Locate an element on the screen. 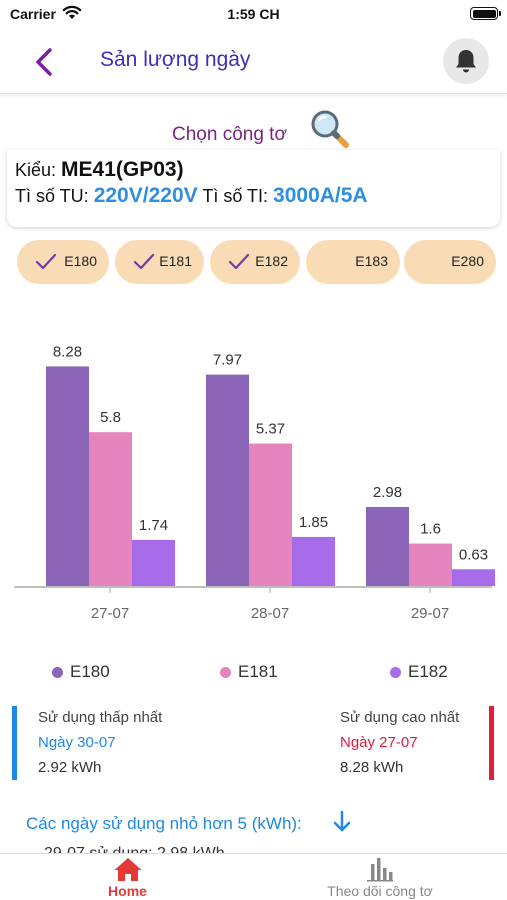 The height and width of the screenshot is (900, 507). meter-type-row: Kiểu: ME41(GP03) is located at coordinates (99, 170).